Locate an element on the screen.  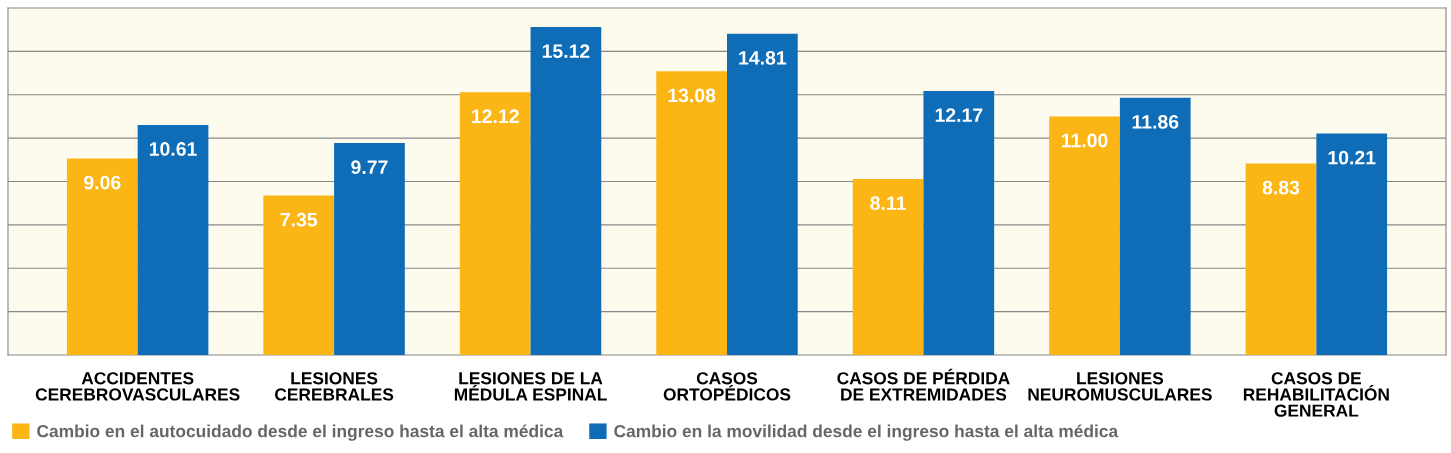
data-label: 11.86 is located at coordinates (1155, 121).